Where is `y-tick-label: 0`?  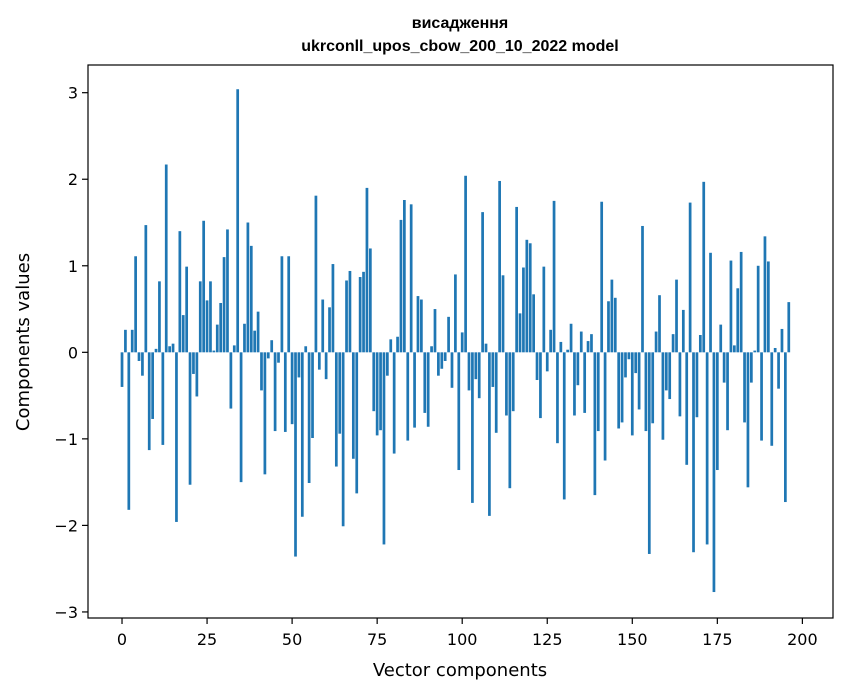 y-tick-label: 0 is located at coordinates (73, 352).